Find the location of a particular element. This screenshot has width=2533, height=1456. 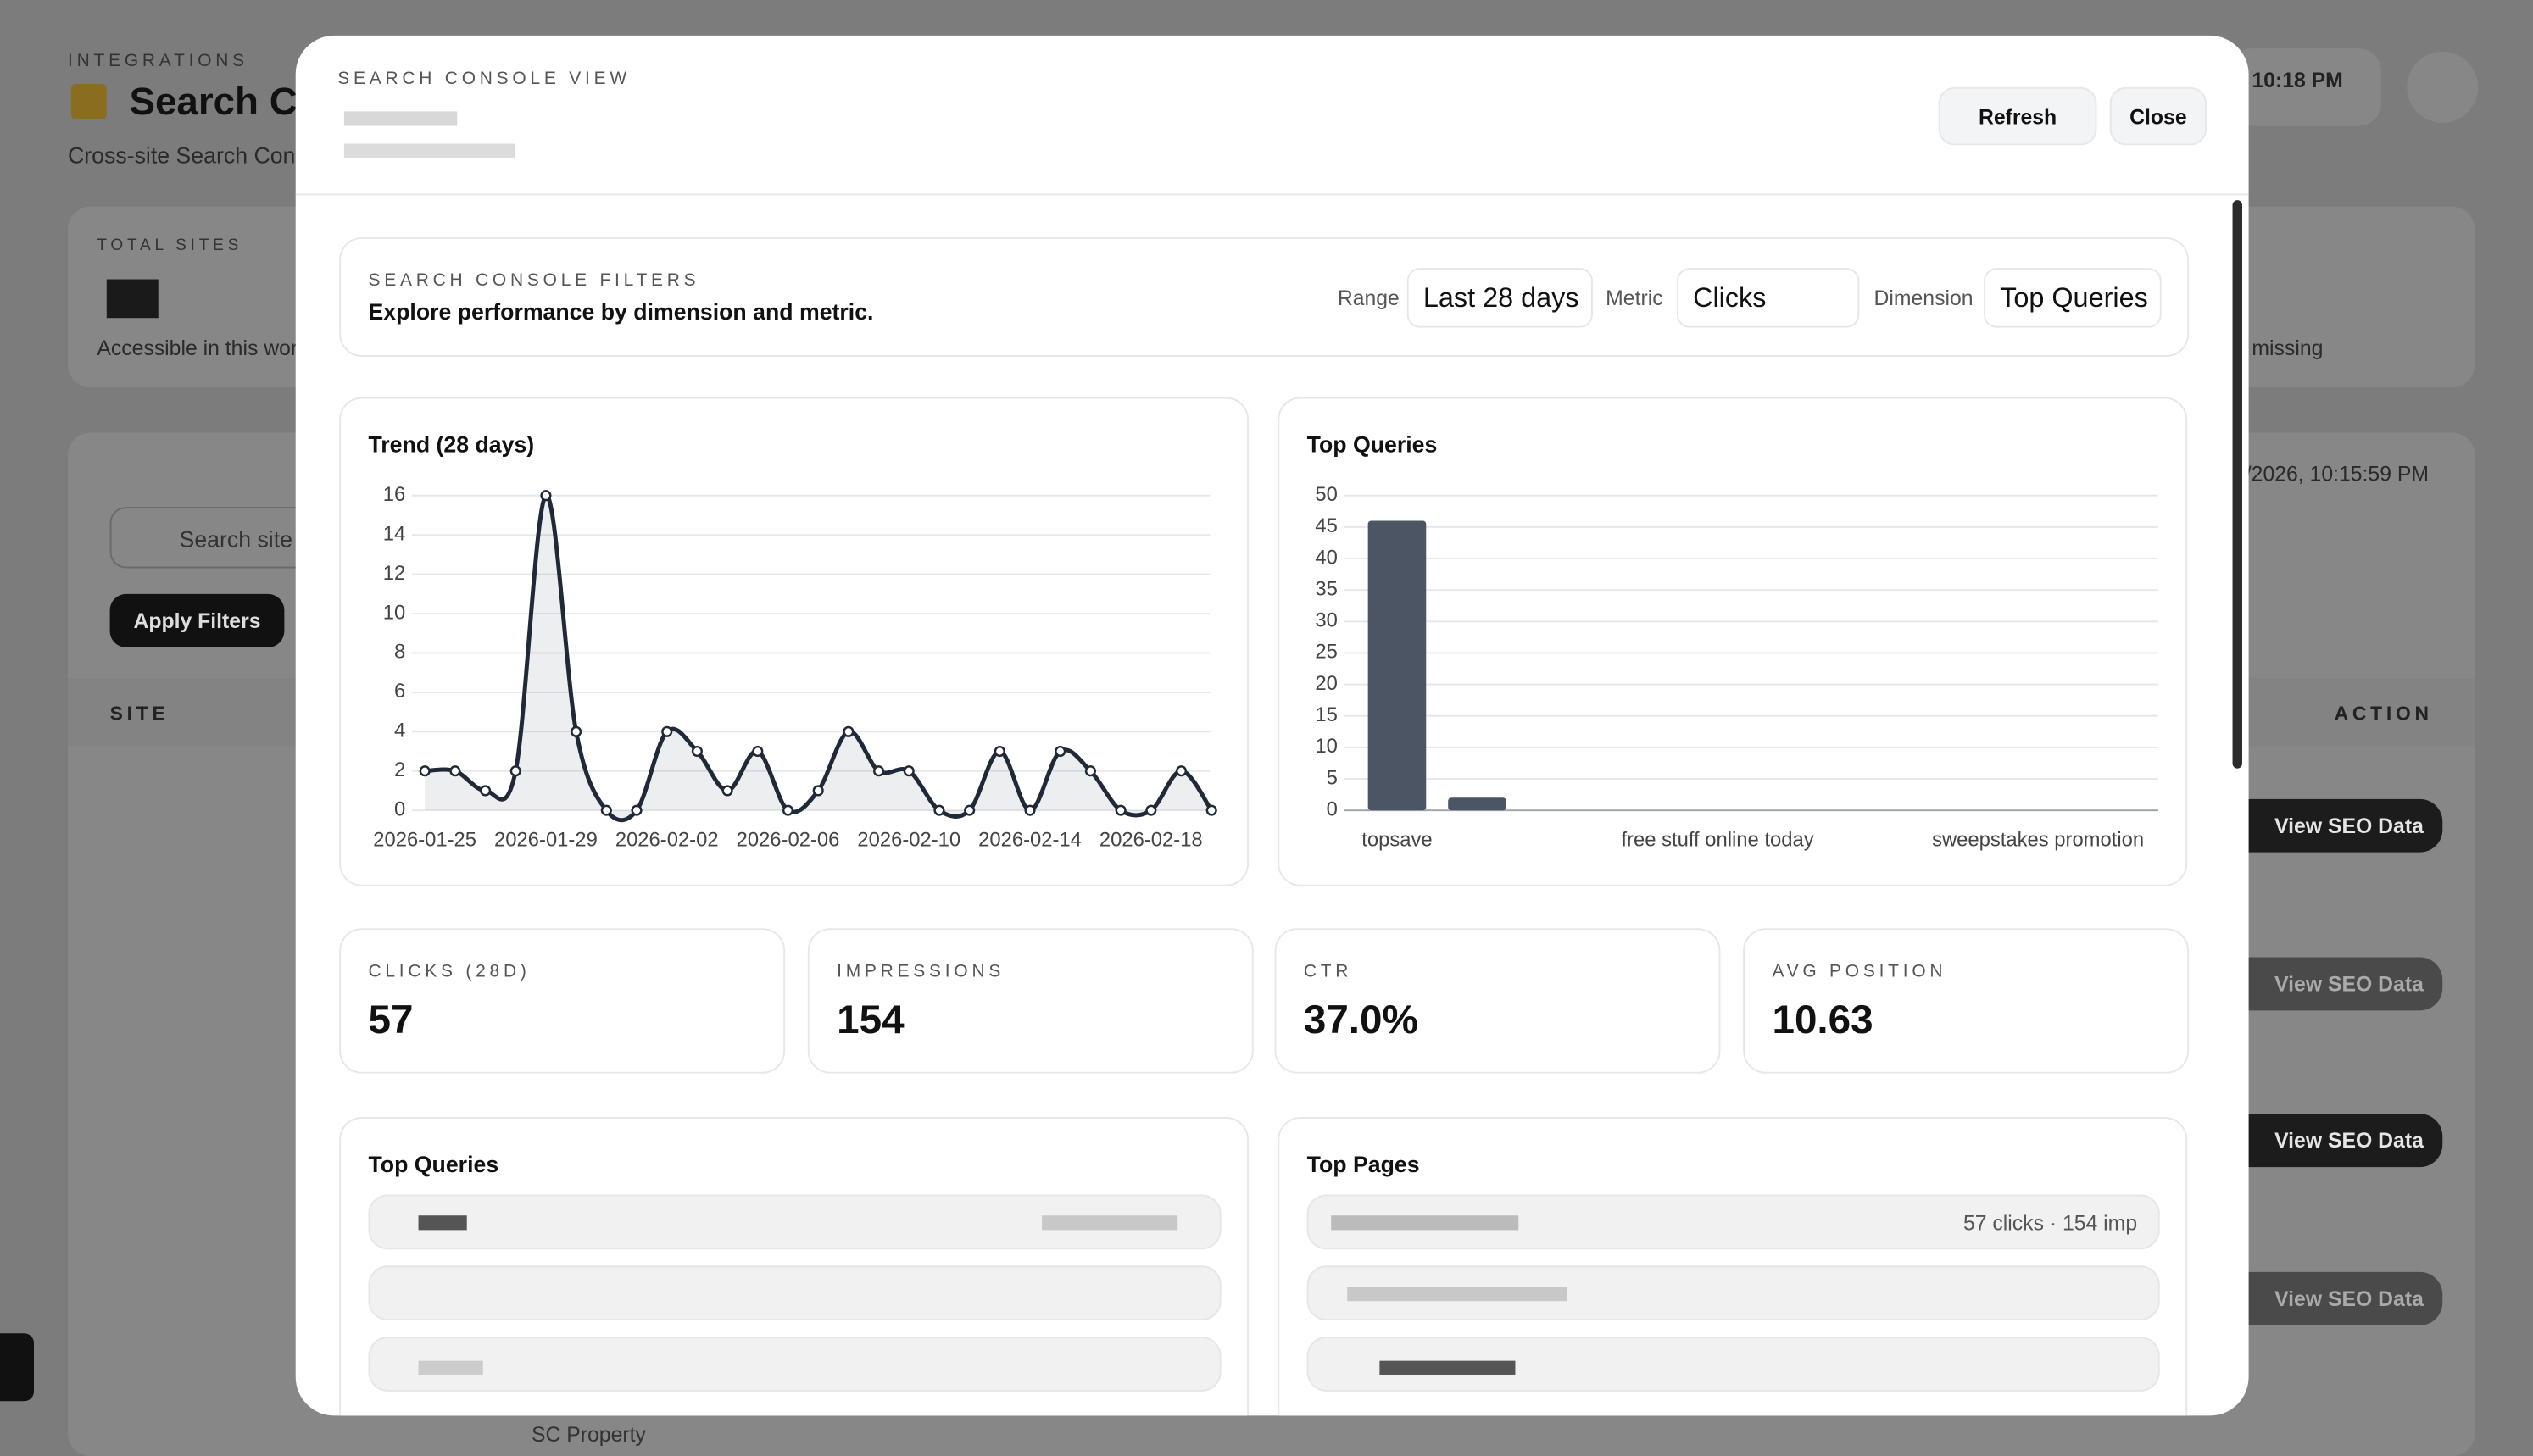

stat-value: 37.0% is located at coordinates (1361, 1021).